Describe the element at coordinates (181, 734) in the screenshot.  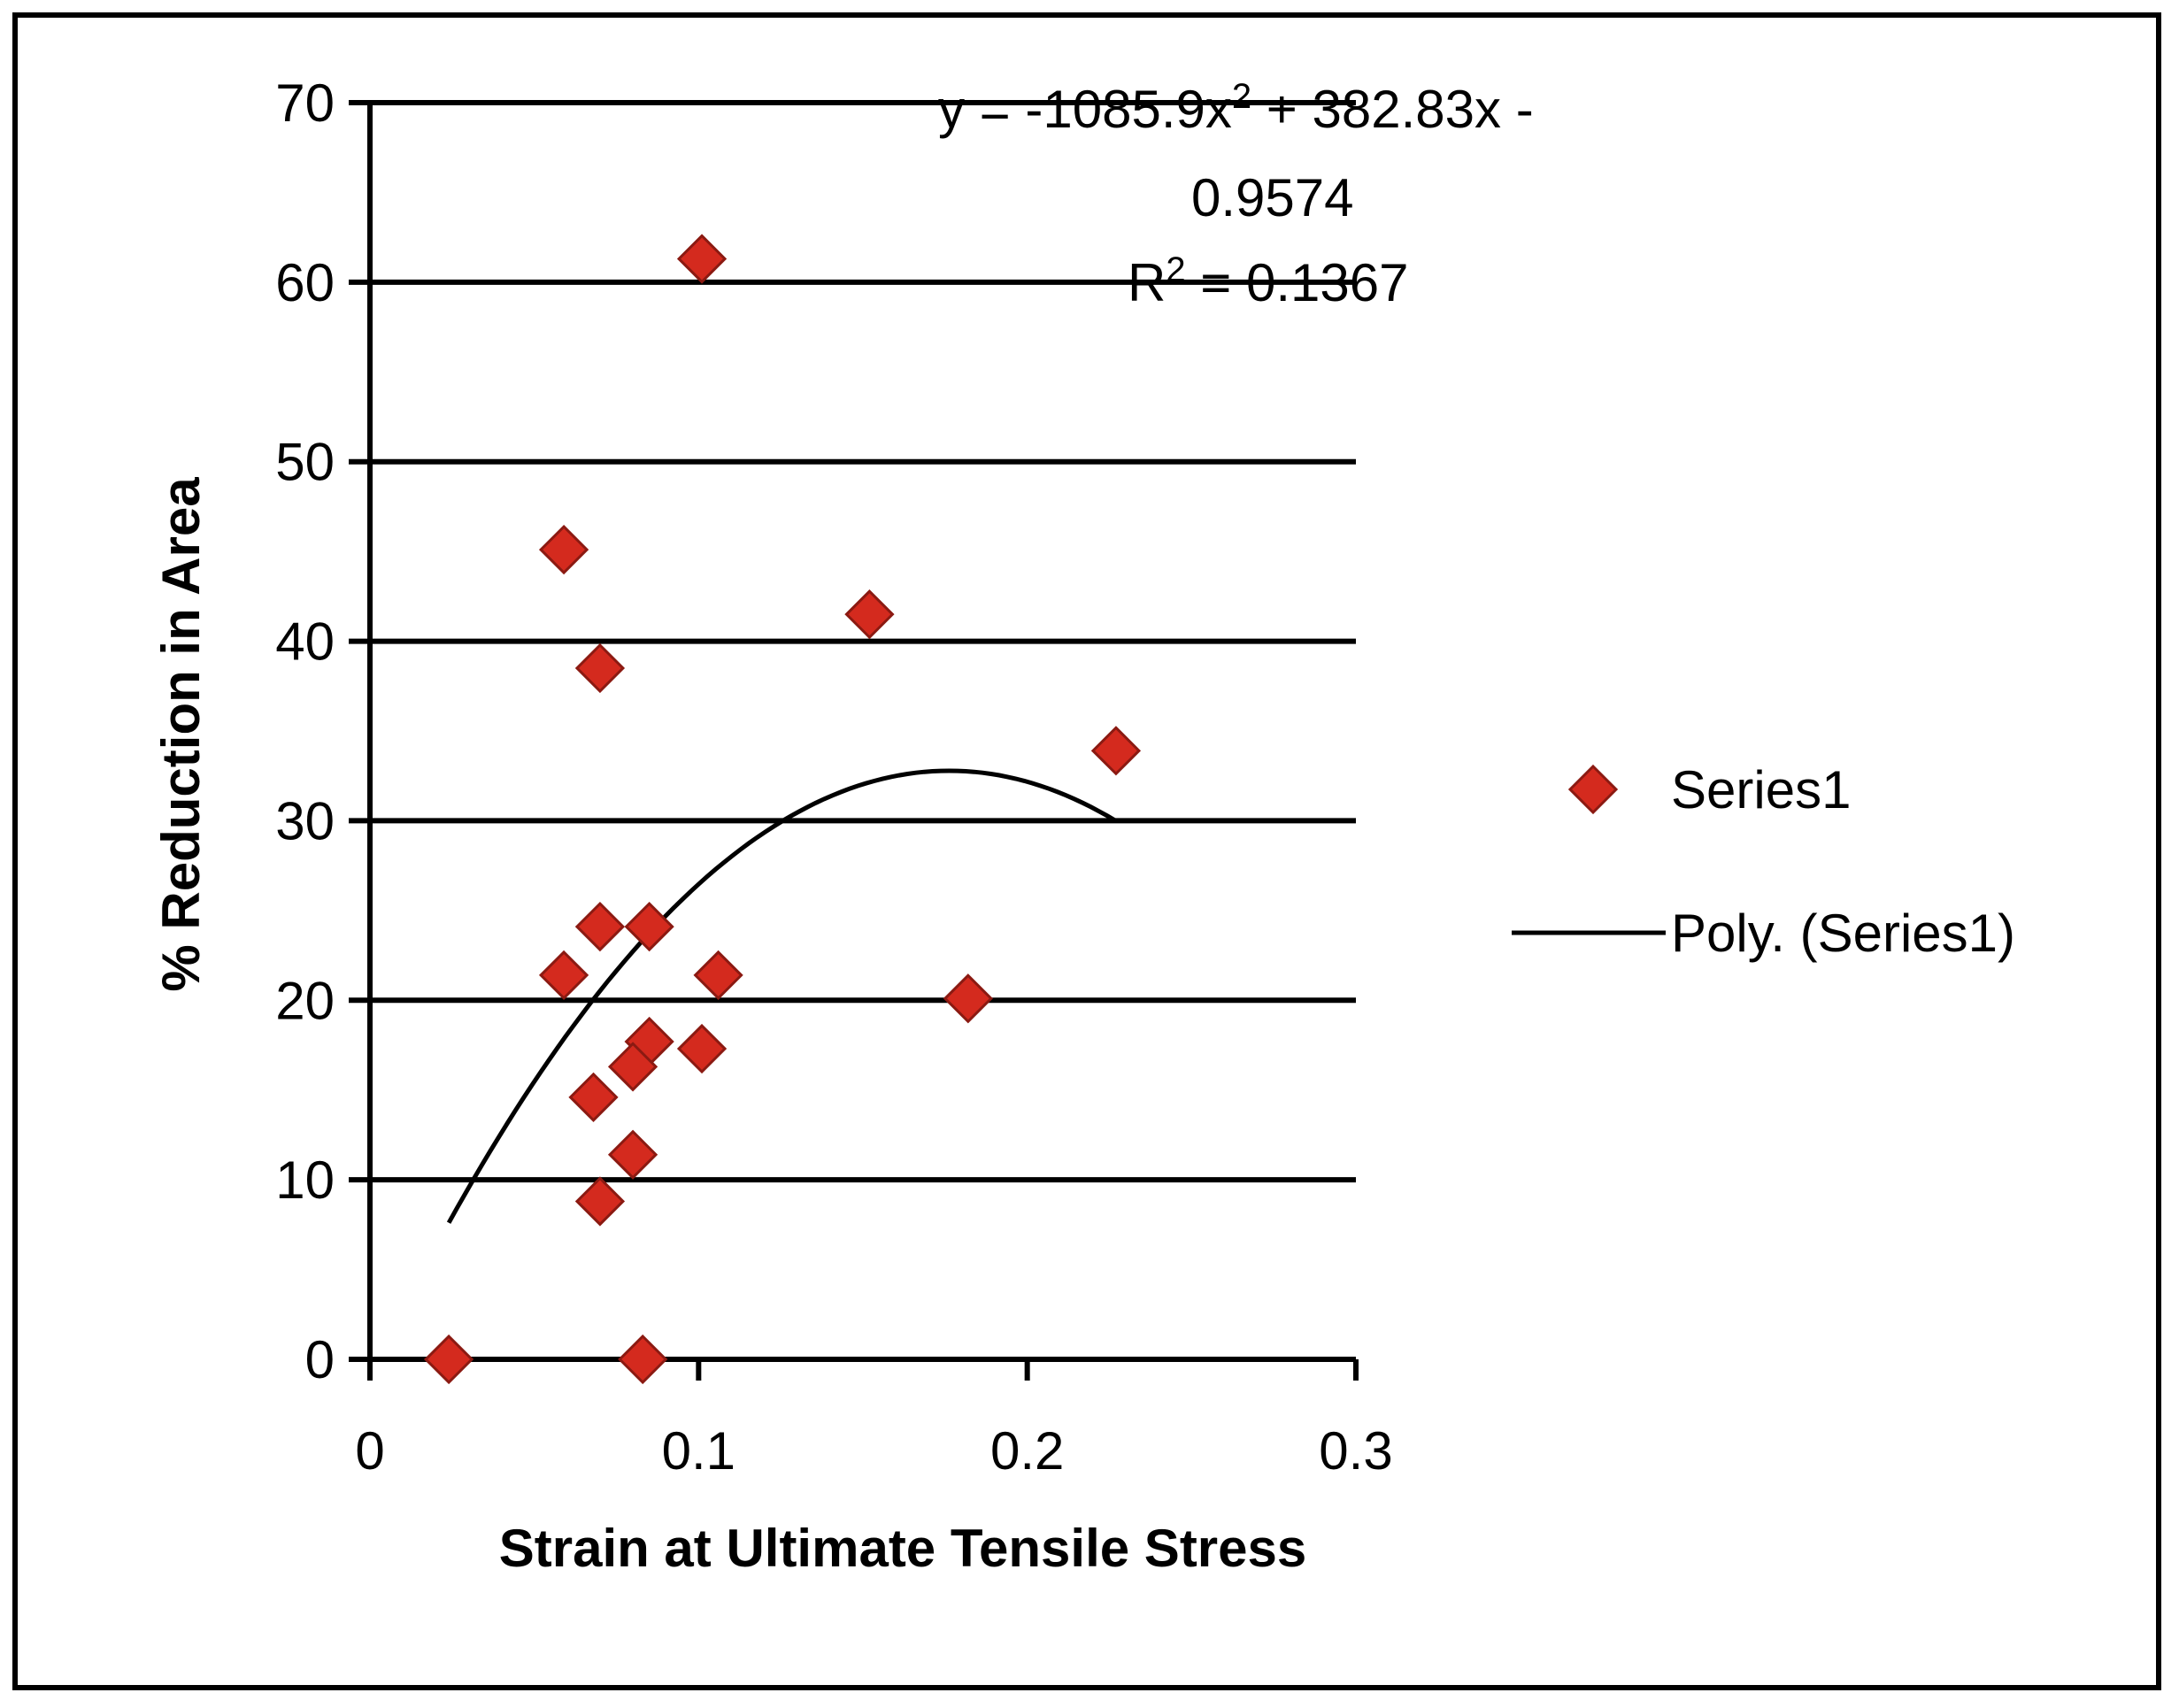
I see `y-axis-title: % Reduction in Area` at that location.